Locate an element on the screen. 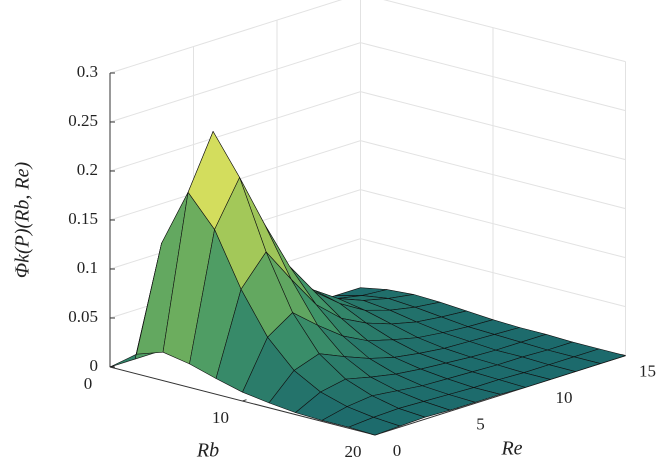  z-axis-label: Φk(P)(Rb, Re) is located at coordinates (23, 220).